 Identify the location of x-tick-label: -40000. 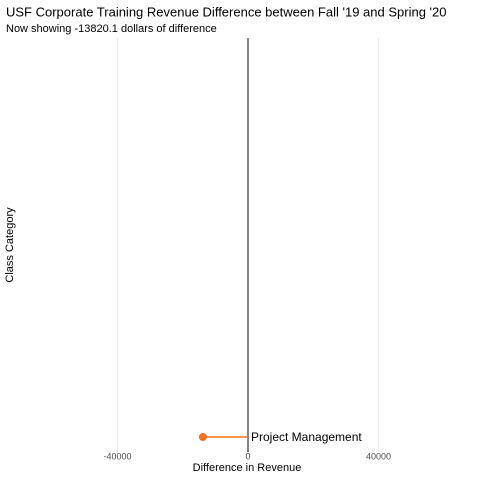
(117, 456).